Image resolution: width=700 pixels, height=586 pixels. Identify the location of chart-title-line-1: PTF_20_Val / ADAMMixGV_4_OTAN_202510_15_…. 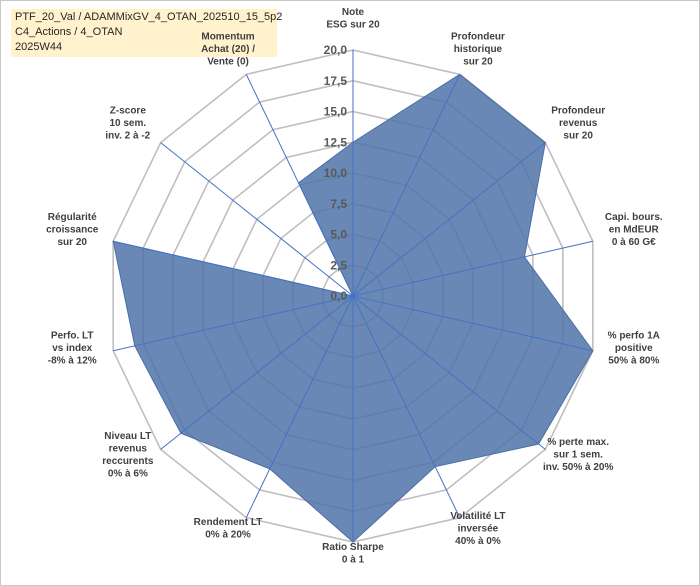
(149, 17).